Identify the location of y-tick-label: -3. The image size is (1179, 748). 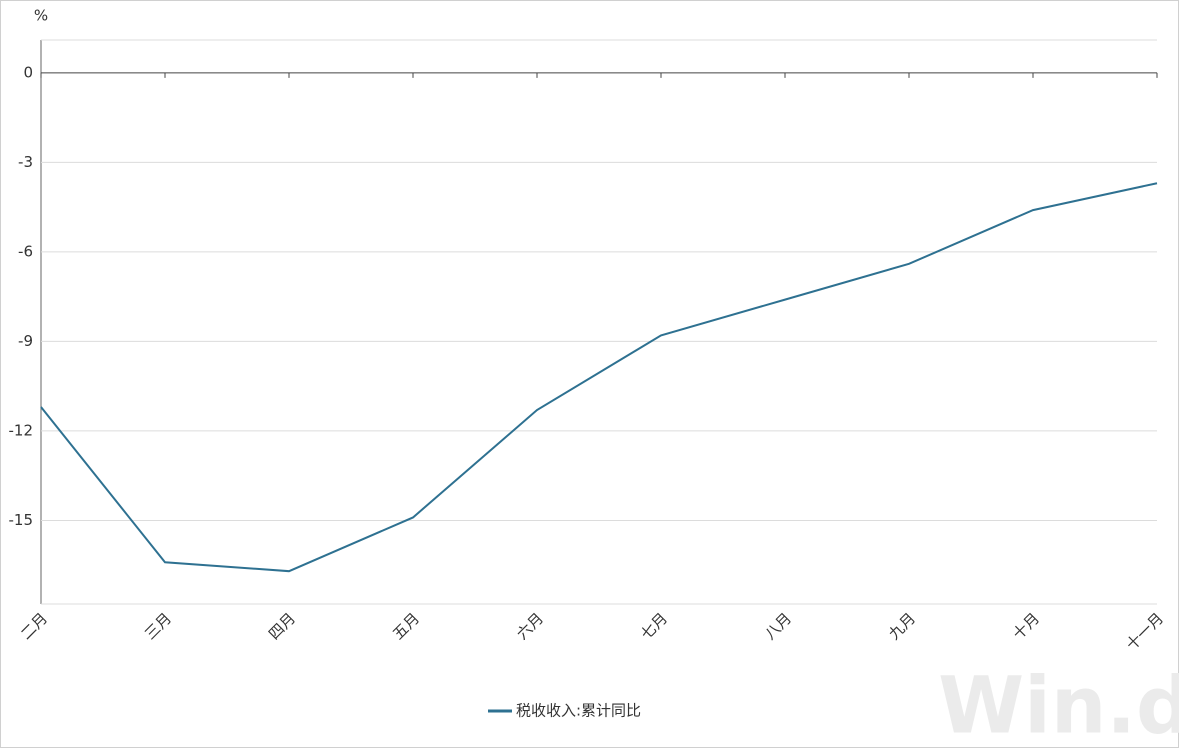
(25, 162).